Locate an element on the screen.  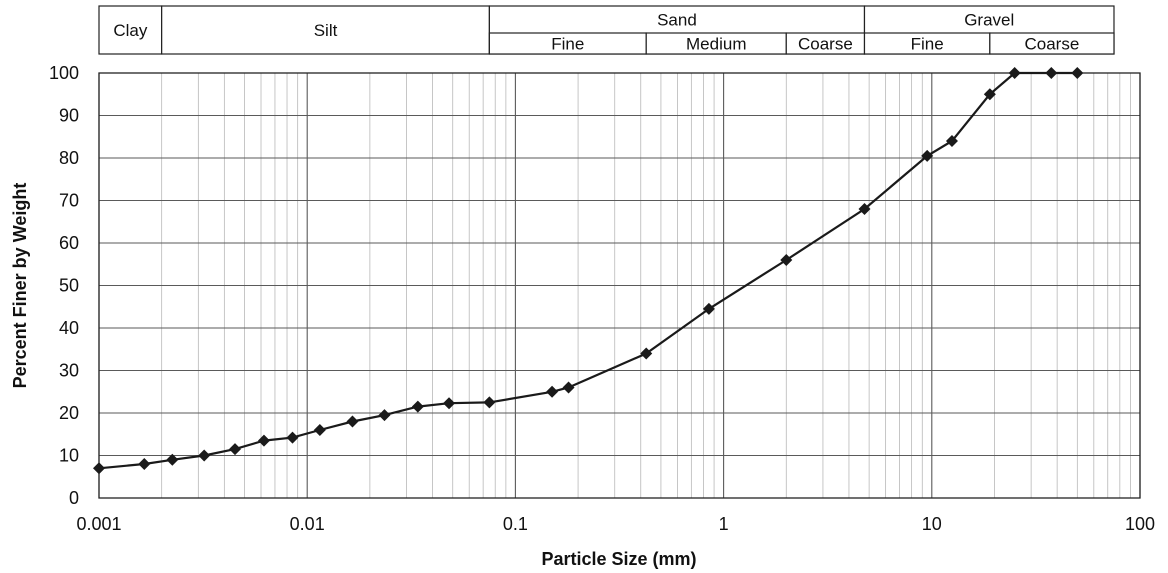
band-group-label: Clay is located at coordinates (130, 30).